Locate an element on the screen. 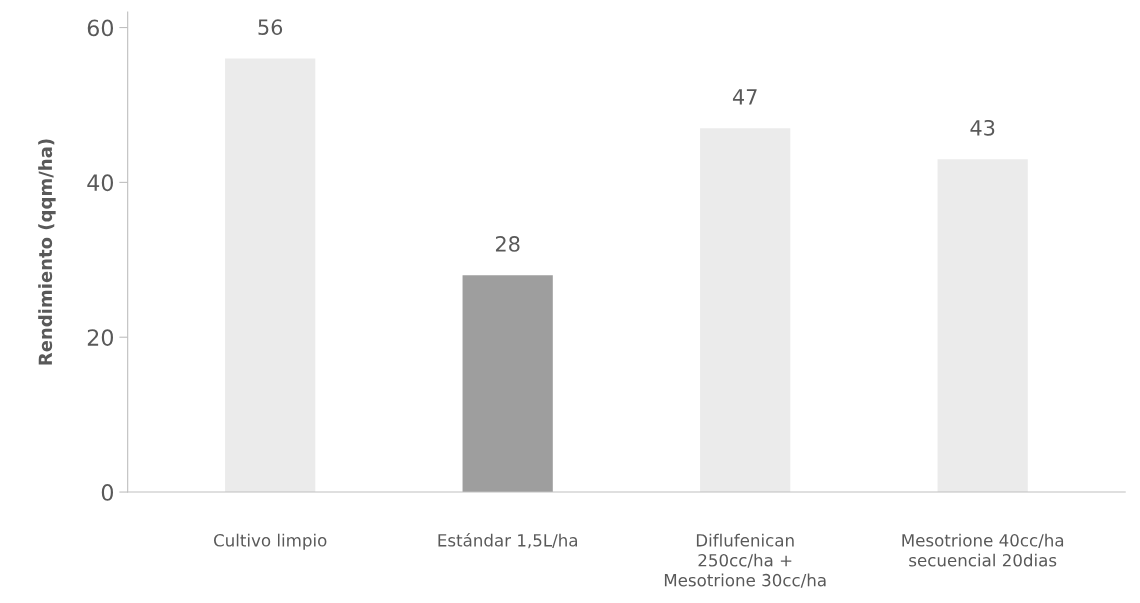 The image size is (1140, 603). x-tick-label: Diflufenican 250cc/ha + Mesotrione 30cc/ha is located at coordinates (745, 560).